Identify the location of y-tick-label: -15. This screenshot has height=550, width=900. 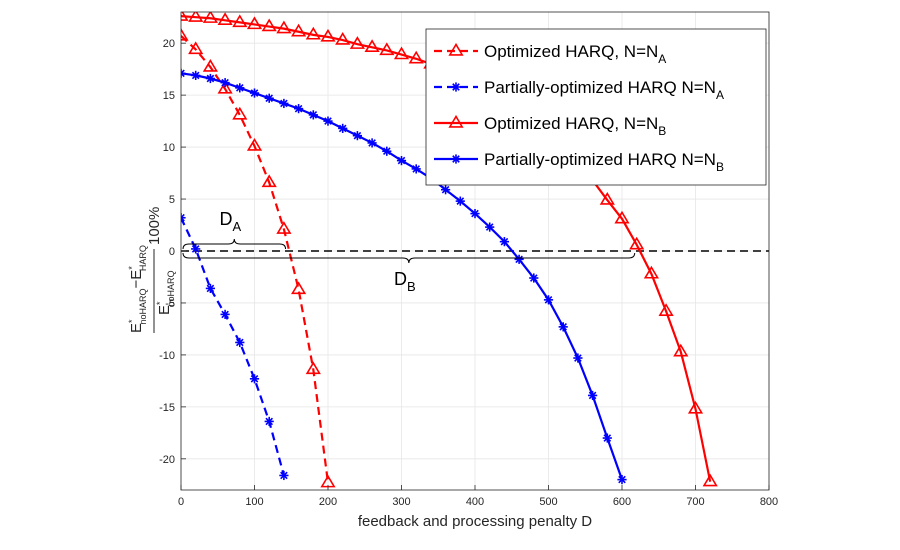
(167, 408).